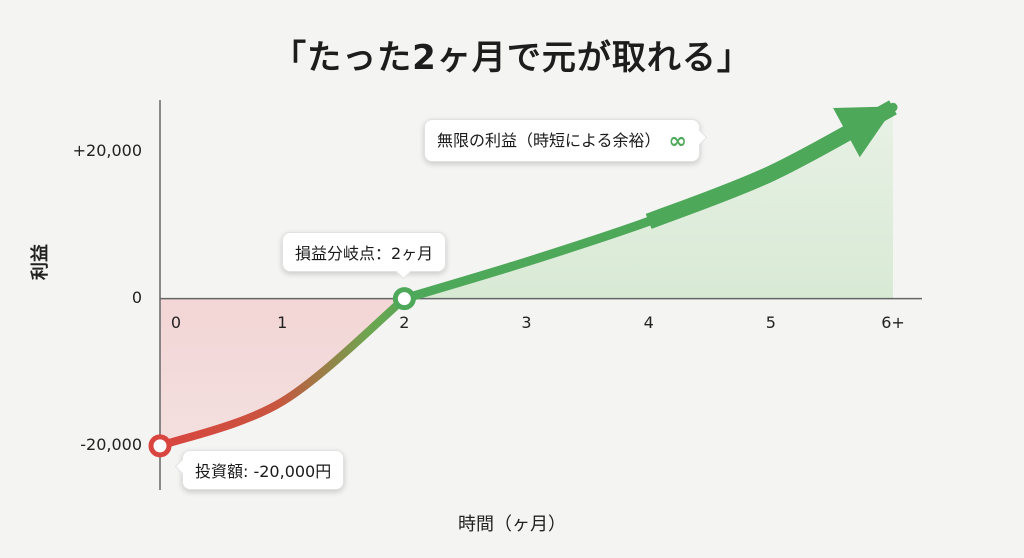  What do you see at coordinates (864, 132) in the screenshot?
I see `arrowhead` at bounding box center [864, 132].